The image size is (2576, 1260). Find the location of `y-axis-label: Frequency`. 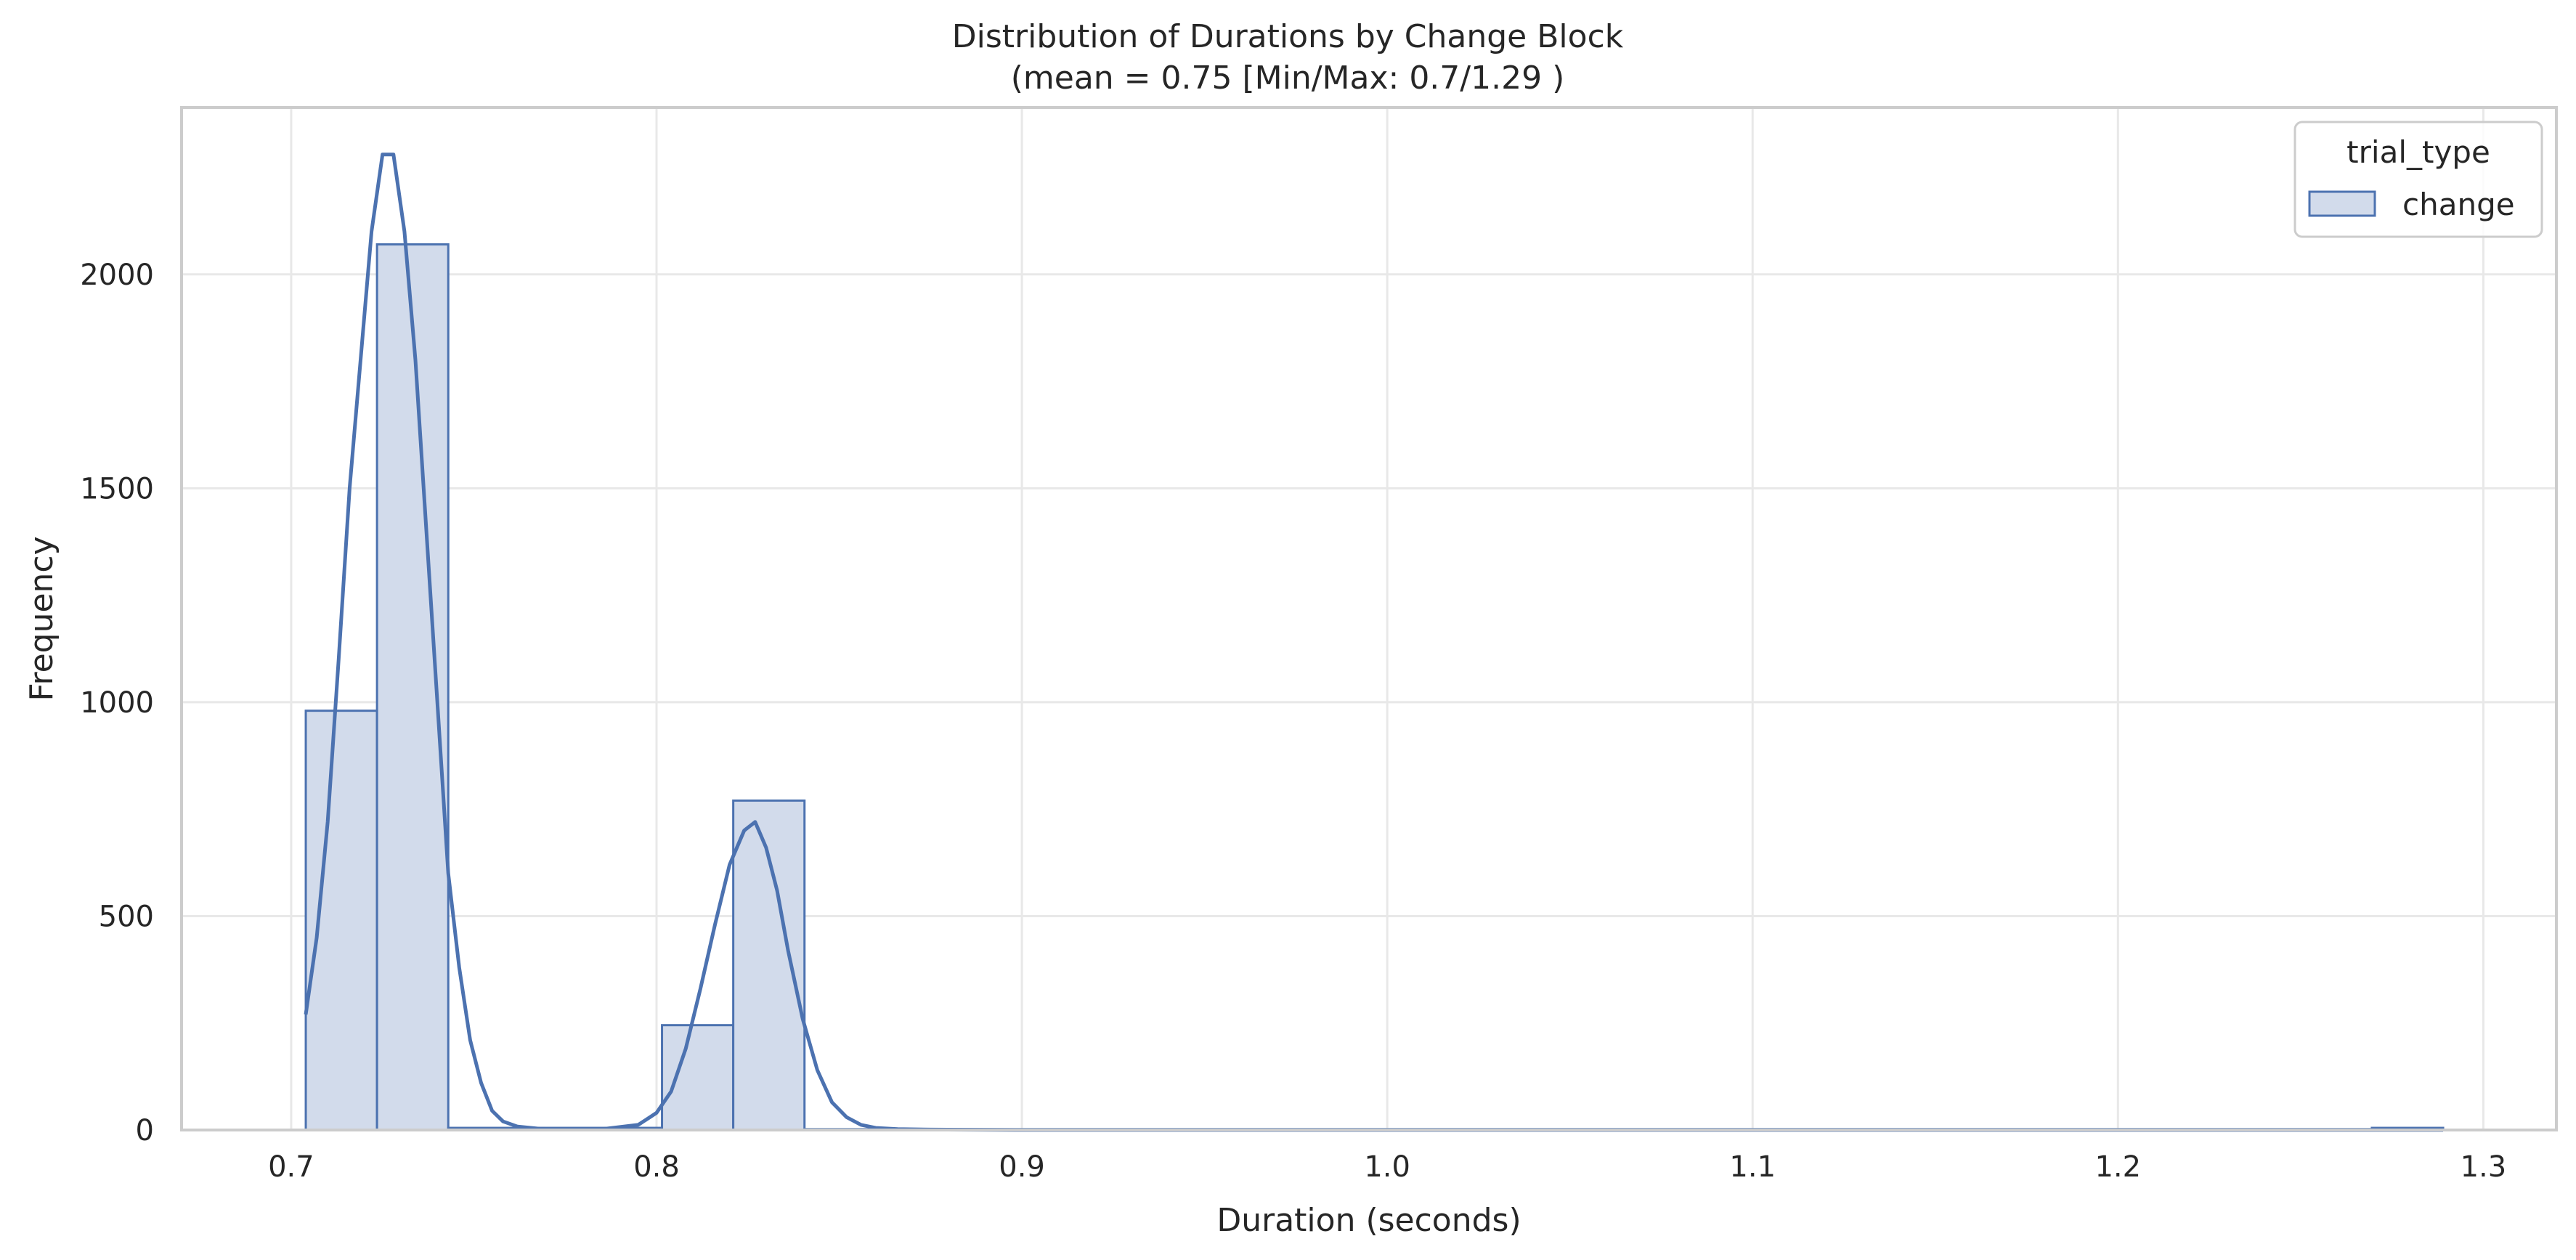

y-axis-label: Frequency is located at coordinates (41, 618).